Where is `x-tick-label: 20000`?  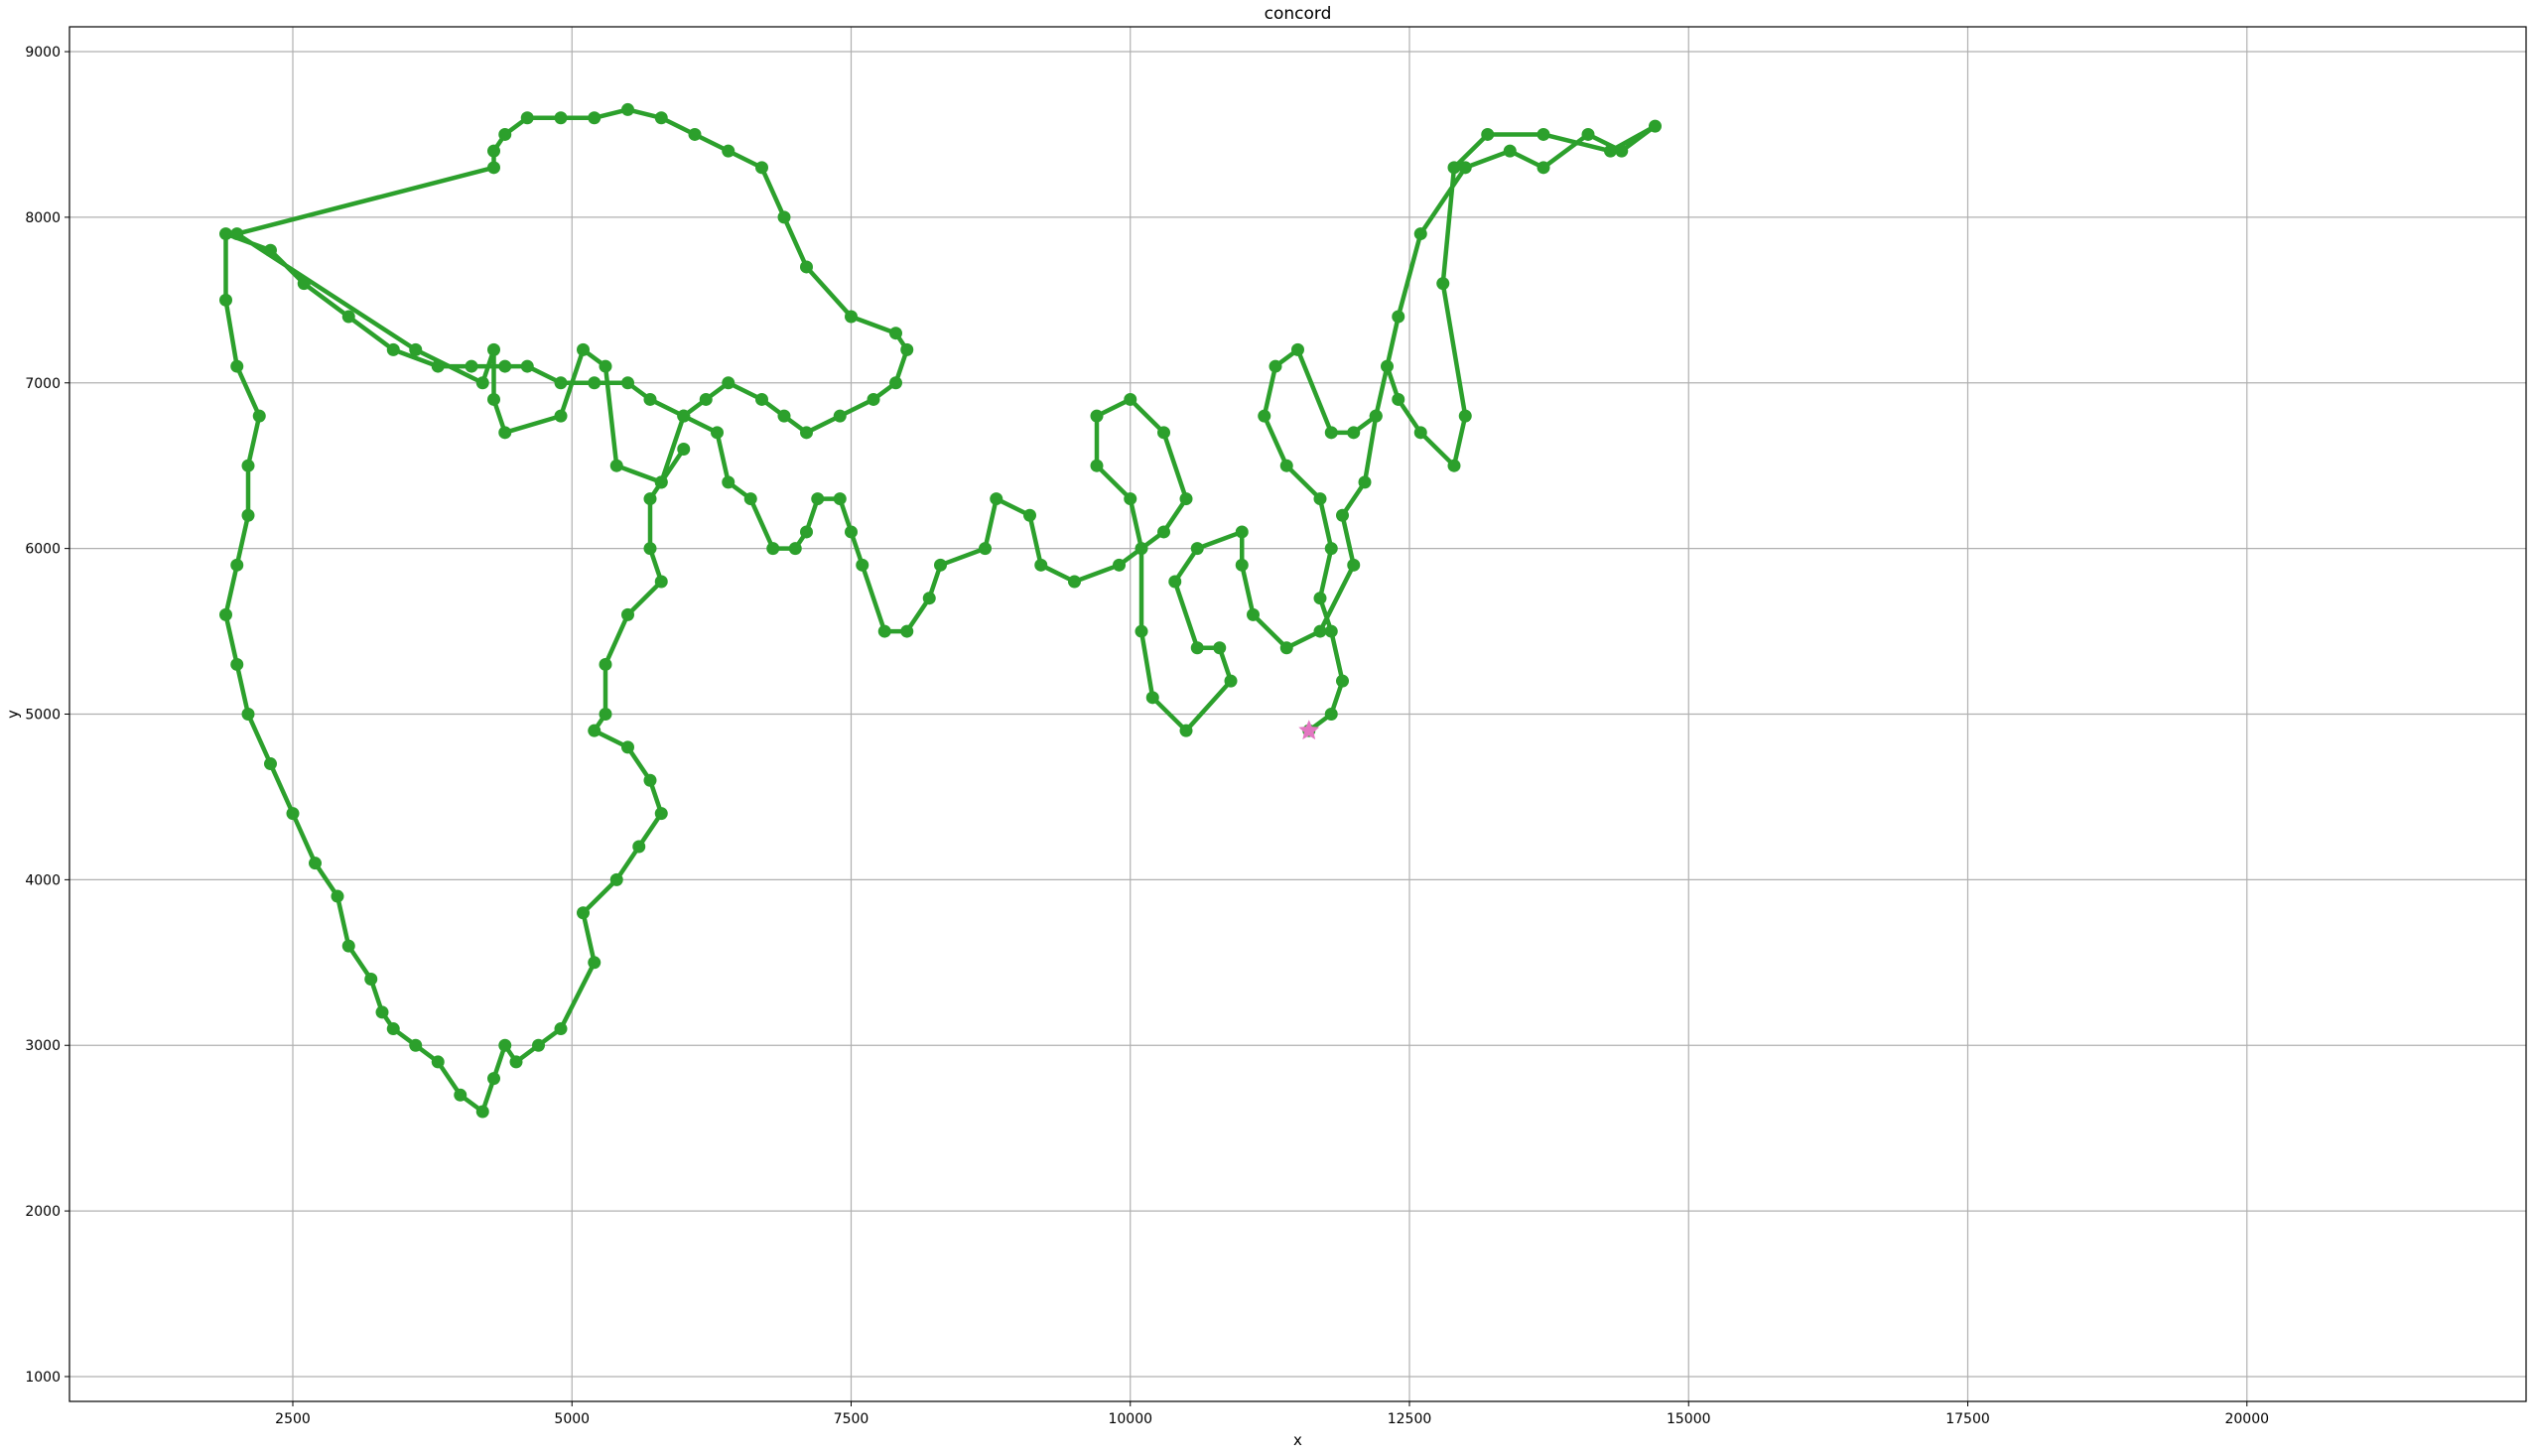
x-tick-label: 20000 is located at coordinates (2246, 1419).